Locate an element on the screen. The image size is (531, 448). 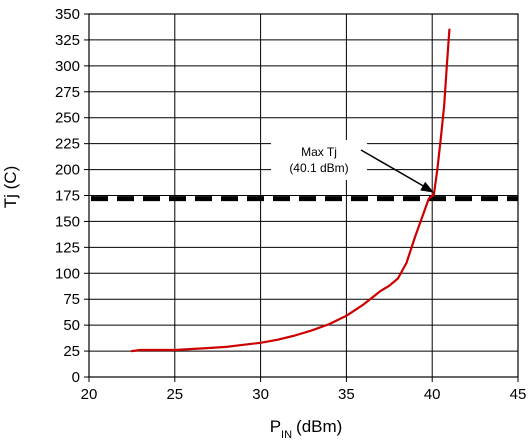
x-axis-title-main: P is located at coordinates (275, 426).